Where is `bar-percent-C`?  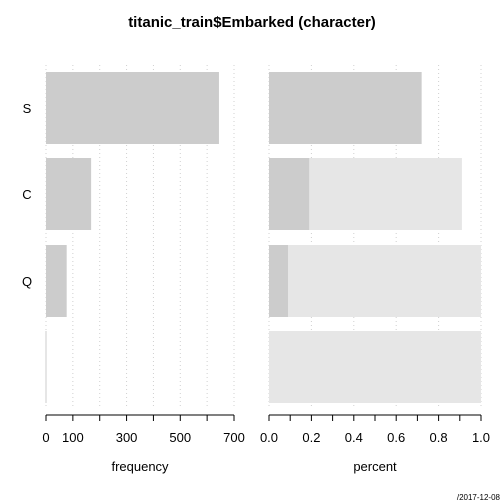
bar-percent-C is located at coordinates (289, 194).